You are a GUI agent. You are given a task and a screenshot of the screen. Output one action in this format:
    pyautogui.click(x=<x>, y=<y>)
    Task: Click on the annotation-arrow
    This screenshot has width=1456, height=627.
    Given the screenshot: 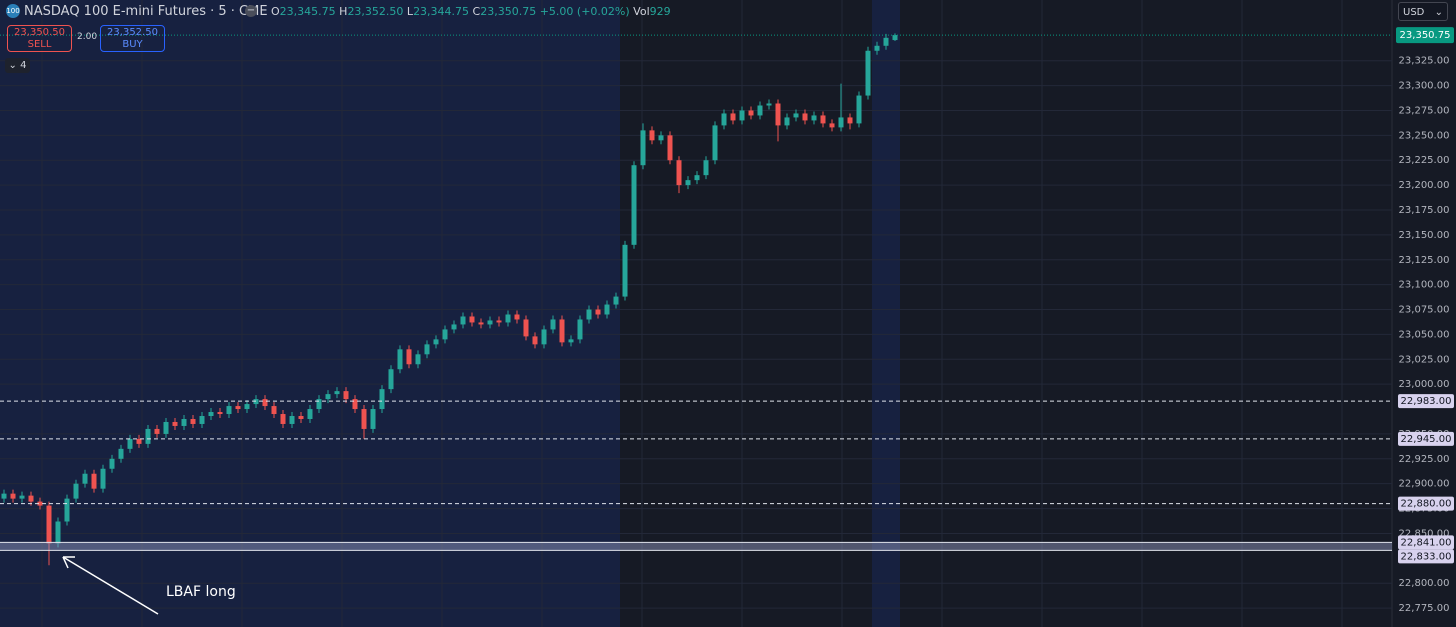 What is the action you would take?
    pyautogui.click(x=110, y=585)
    